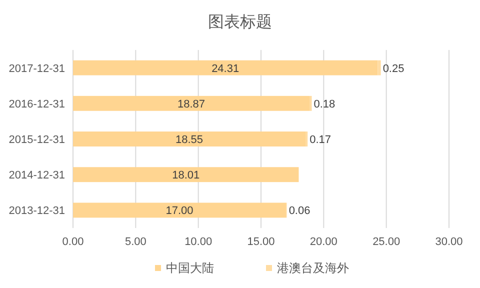 The width and height of the screenshot is (480, 288). I want to click on x-tick-label: 20.00, so click(324, 242).